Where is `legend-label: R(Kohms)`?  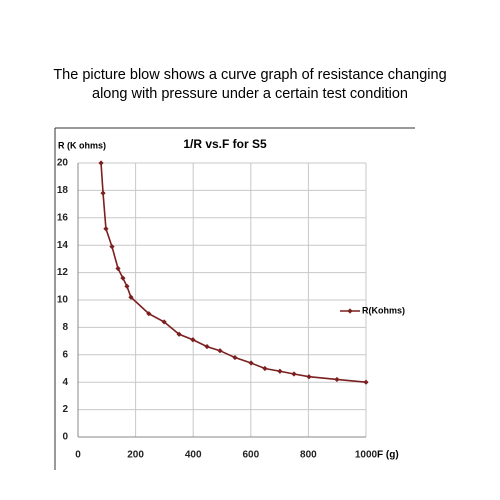 legend-label: R(Kohms) is located at coordinates (383, 310).